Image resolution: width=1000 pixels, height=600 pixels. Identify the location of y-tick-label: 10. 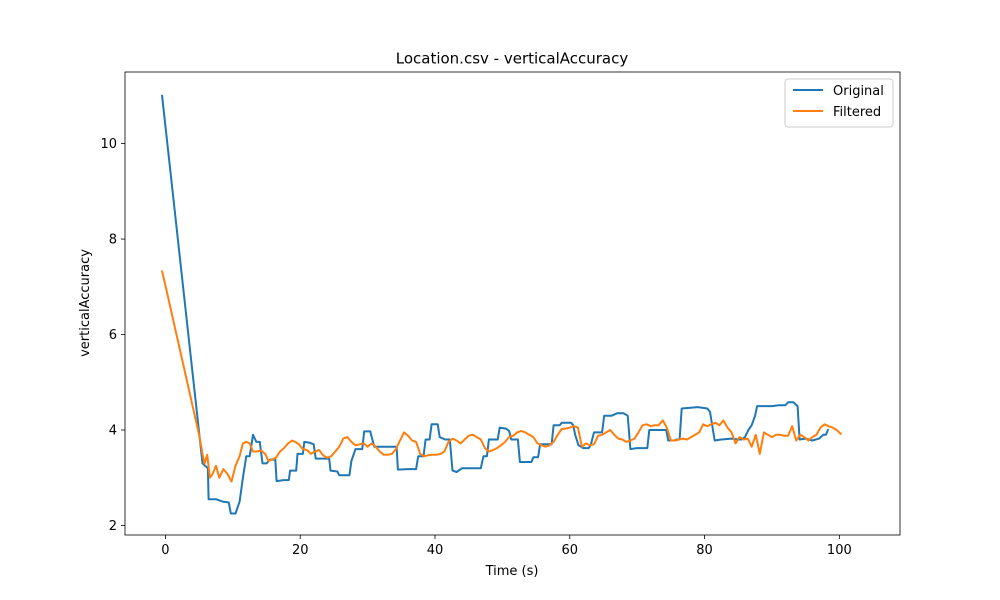
(108, 144).